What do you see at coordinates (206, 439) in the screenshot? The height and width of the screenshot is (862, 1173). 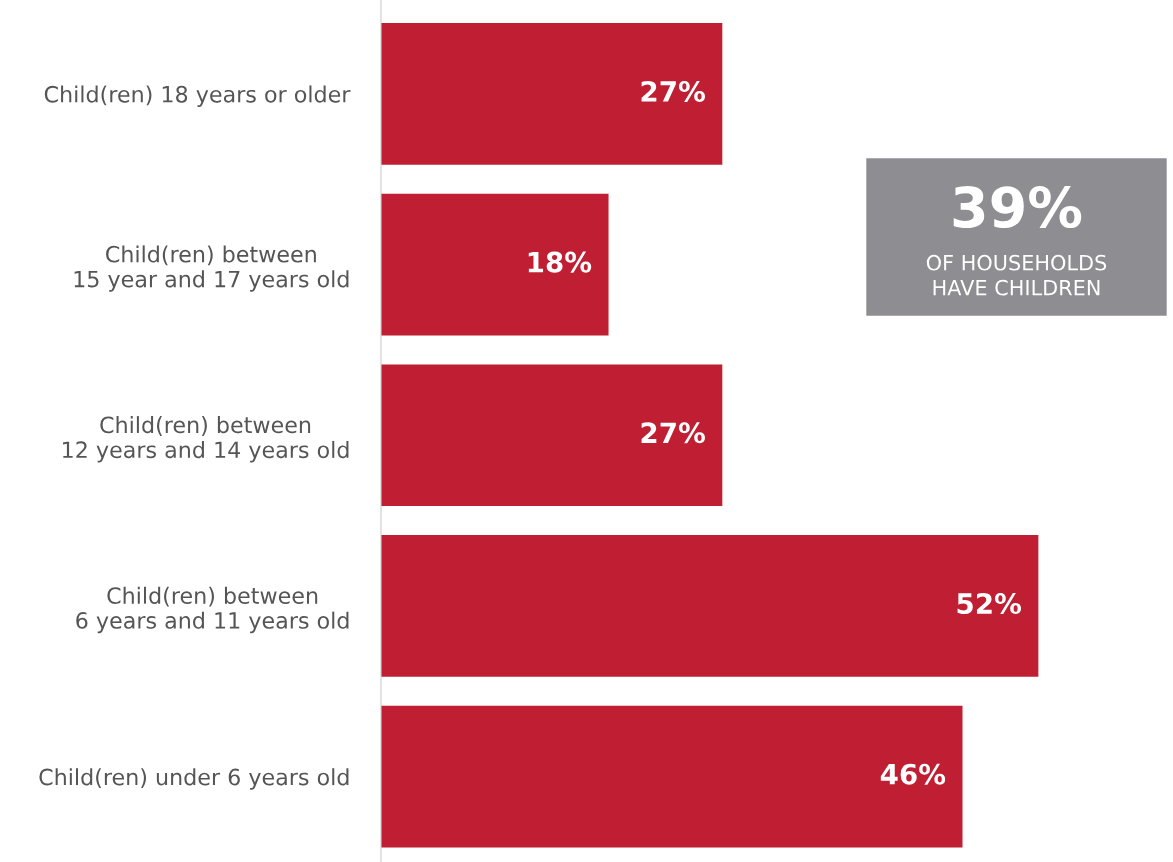 I see `y-tick-label: Child(ren) between 12 years and 14 years old` at bounding box center [206, 439].